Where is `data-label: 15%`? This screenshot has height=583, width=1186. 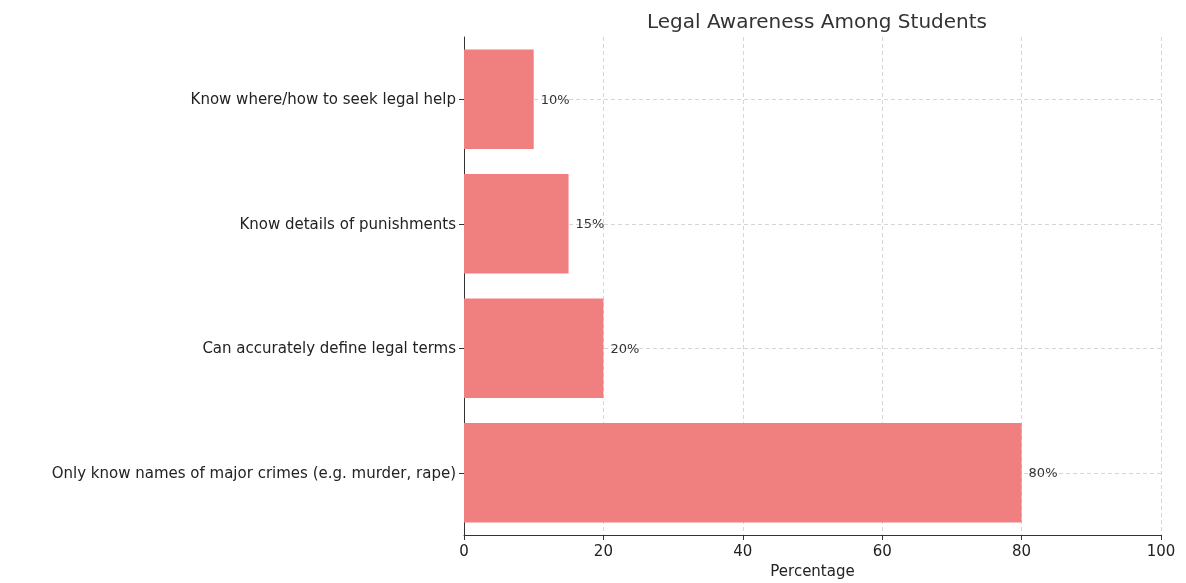 data-label: 15% is located at coordinates (590, 224).